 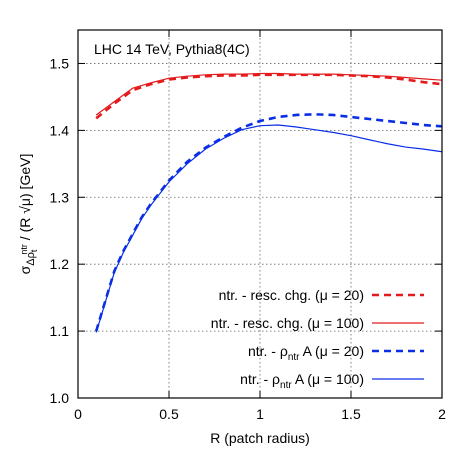 I want to click on x-tick-labels: 0 0.5 1 1.5 2, so click(x=260, y=414).